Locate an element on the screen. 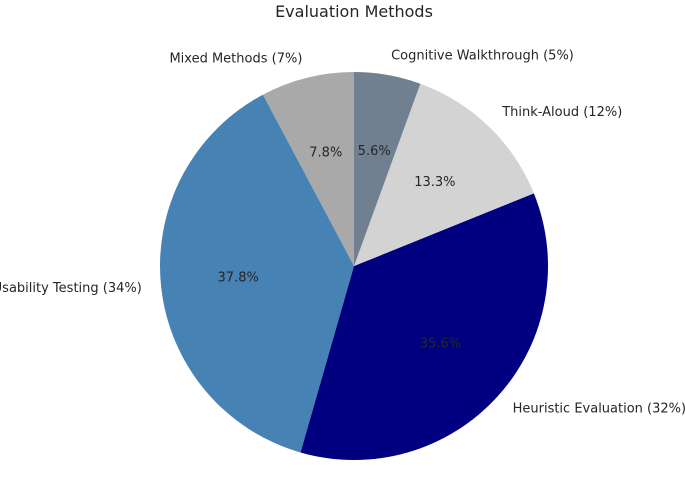 Image resolution: width=685 pixels, height=479 pixels. pie-slice-label-0: Mixed Methods (7%) is located at coordinates (235, 58).